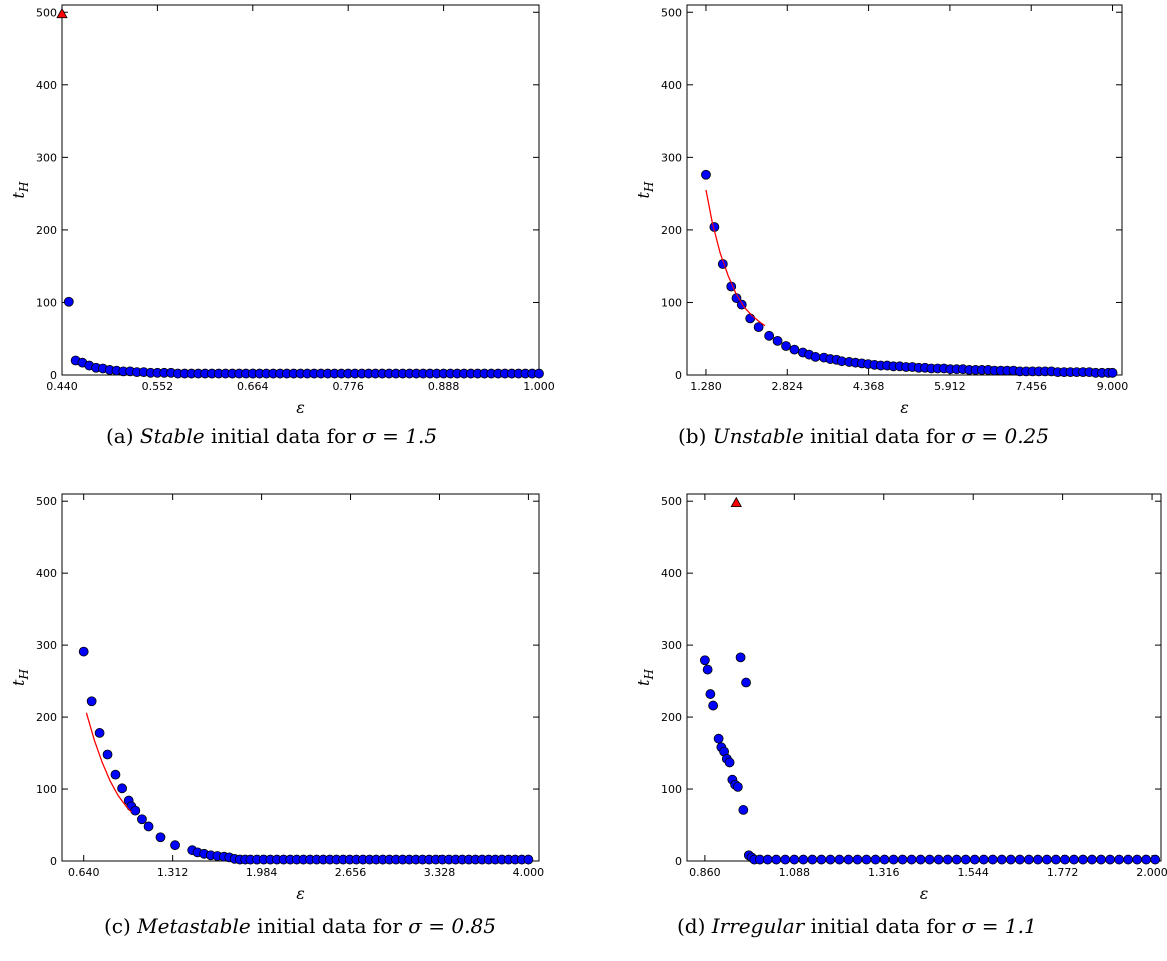 The image size is (1167, 961). What do you see at coordinates (444, 386) in the screenshot?
I see `x-tick-label: 0.888` at bounding box center [444, 386].